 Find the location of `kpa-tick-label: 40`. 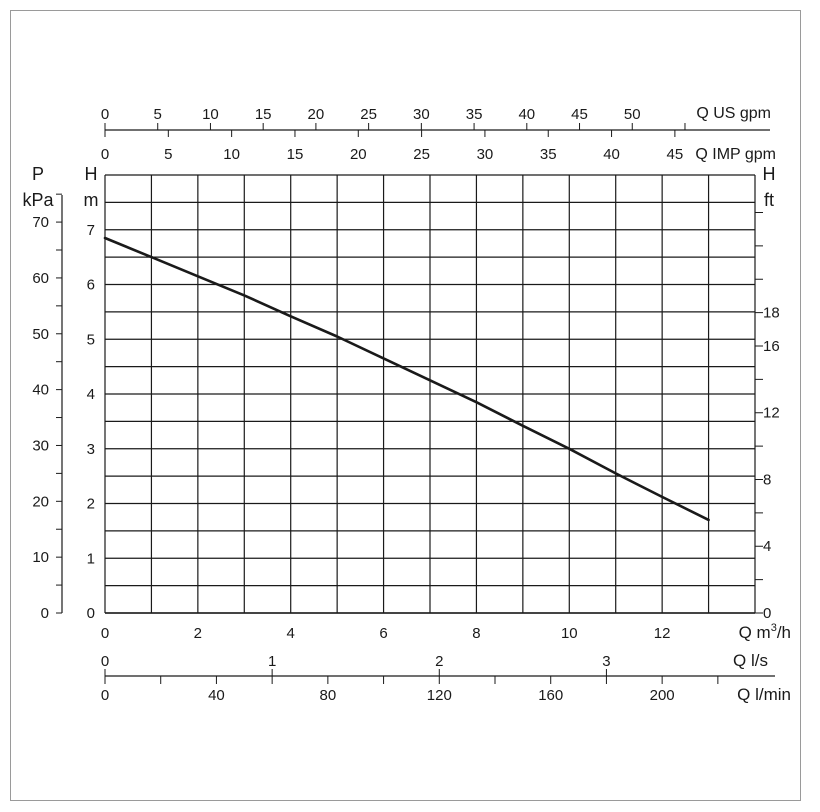

kpa-tick-label: 40 is located at coordinates (40, 390).